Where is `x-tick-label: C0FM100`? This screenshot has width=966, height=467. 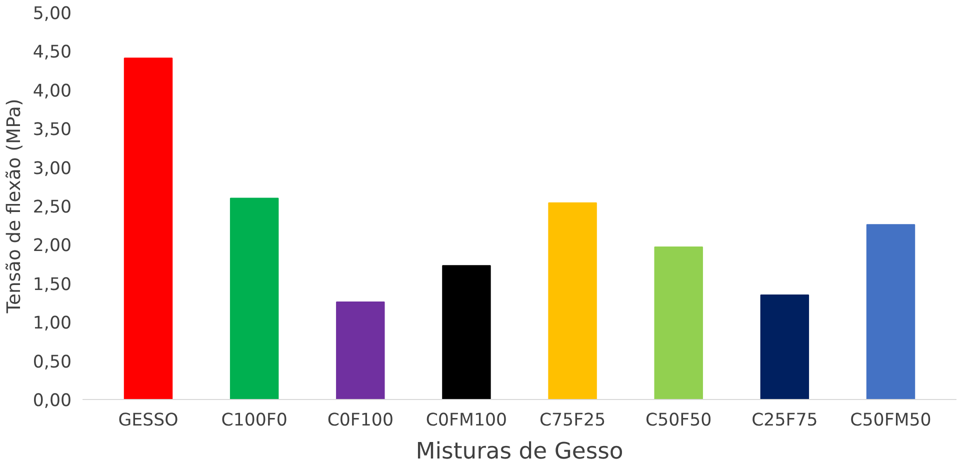 x-tick-label: C0FM100 is located at coordinates (467, 420).